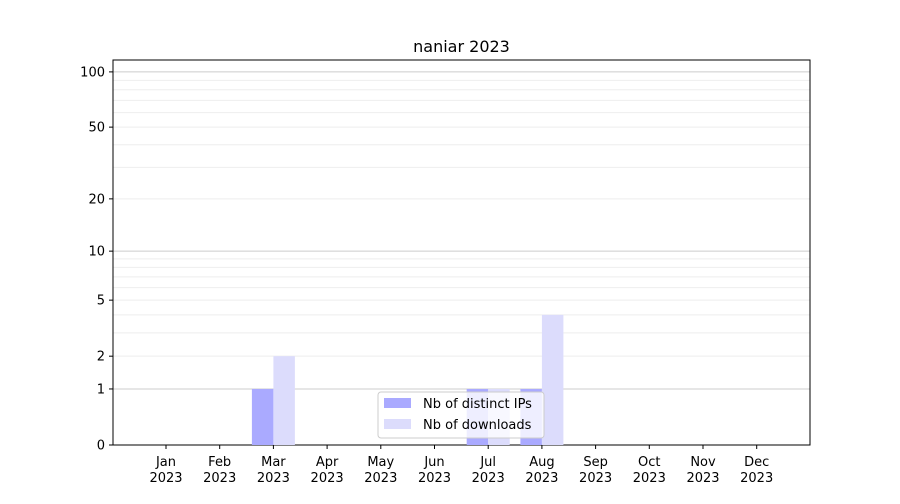 This screenshot has width=900, height=504. Describe the element at coordinates (96, 252) in the screenshot. I see `y-tick-label: 10` at that location.